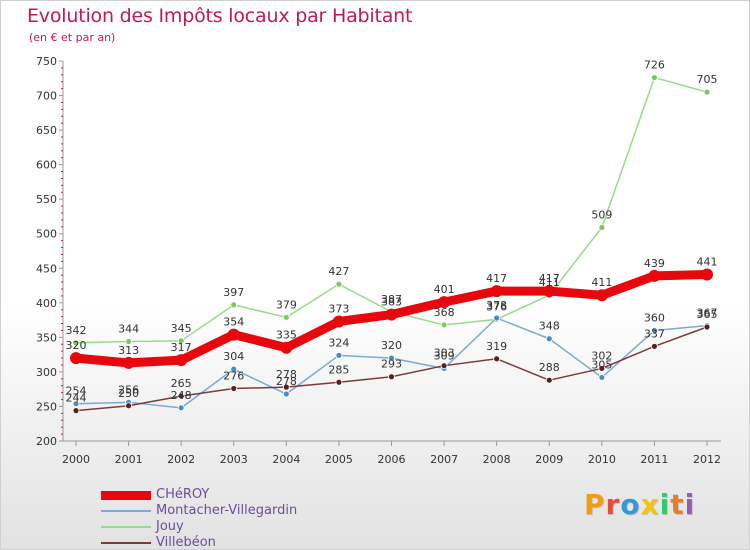  I want to click on data-label: 278, so click(286, 381).